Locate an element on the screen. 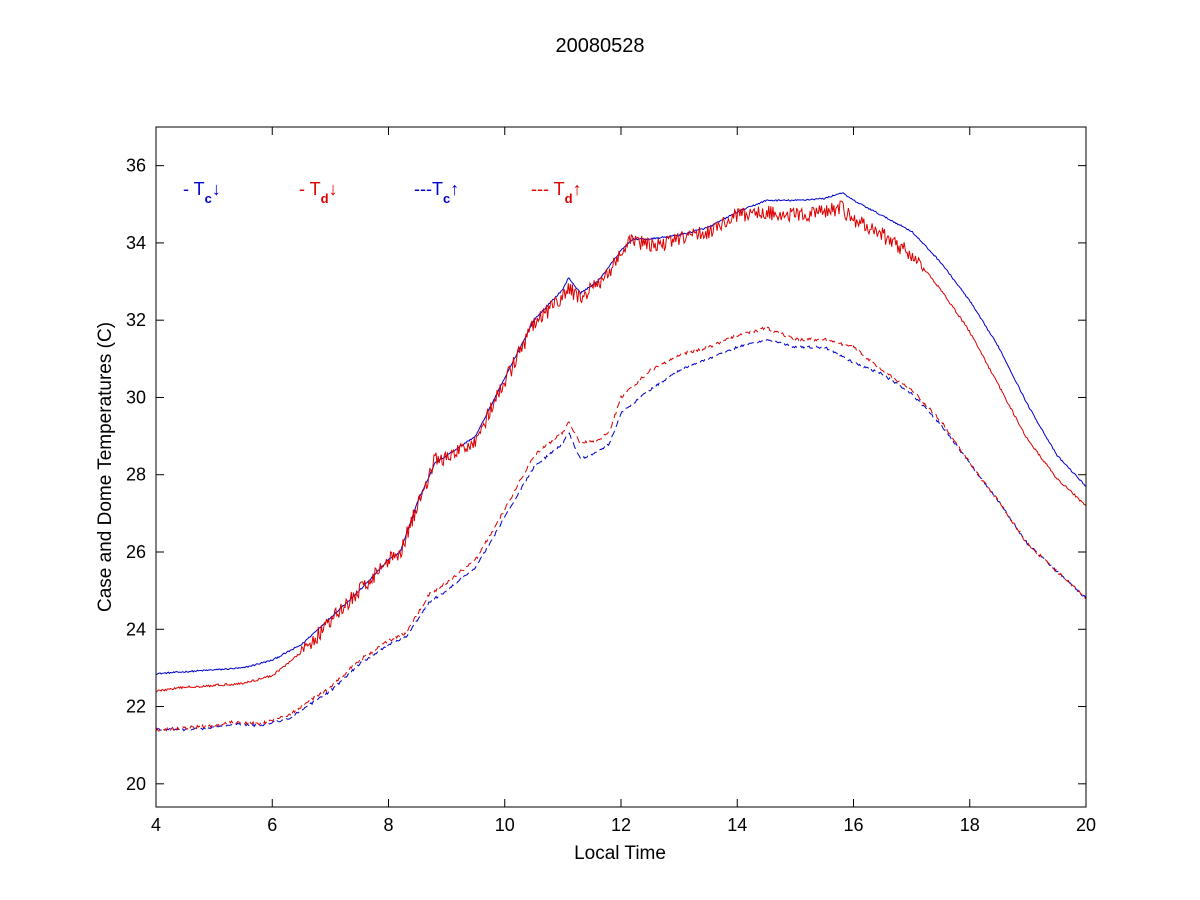 The width and height of the screenshot is (1200, 900). x-tick-label: 20 is located at coordinates (1086, 825).